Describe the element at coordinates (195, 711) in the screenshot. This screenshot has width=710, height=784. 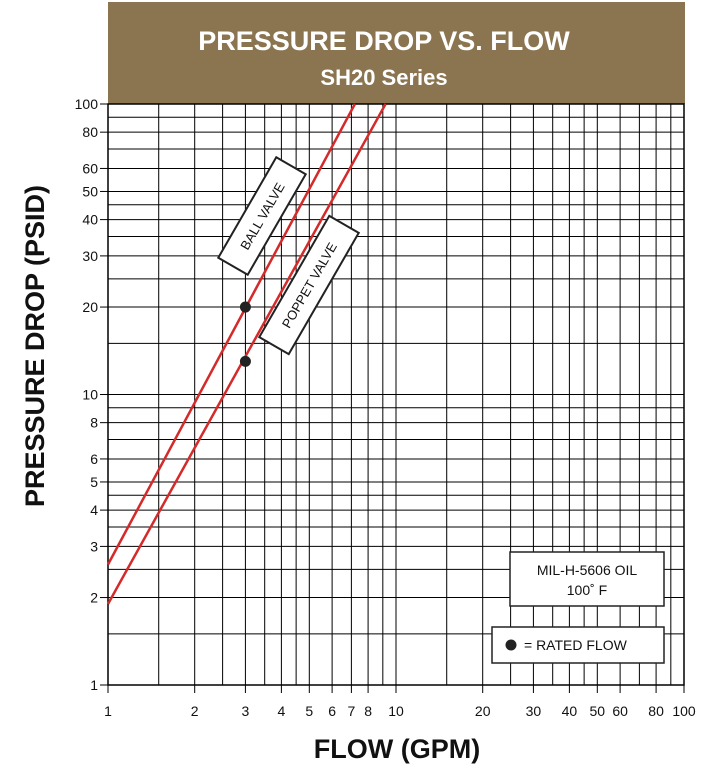
I see `x-tick-label: 2` at that location.